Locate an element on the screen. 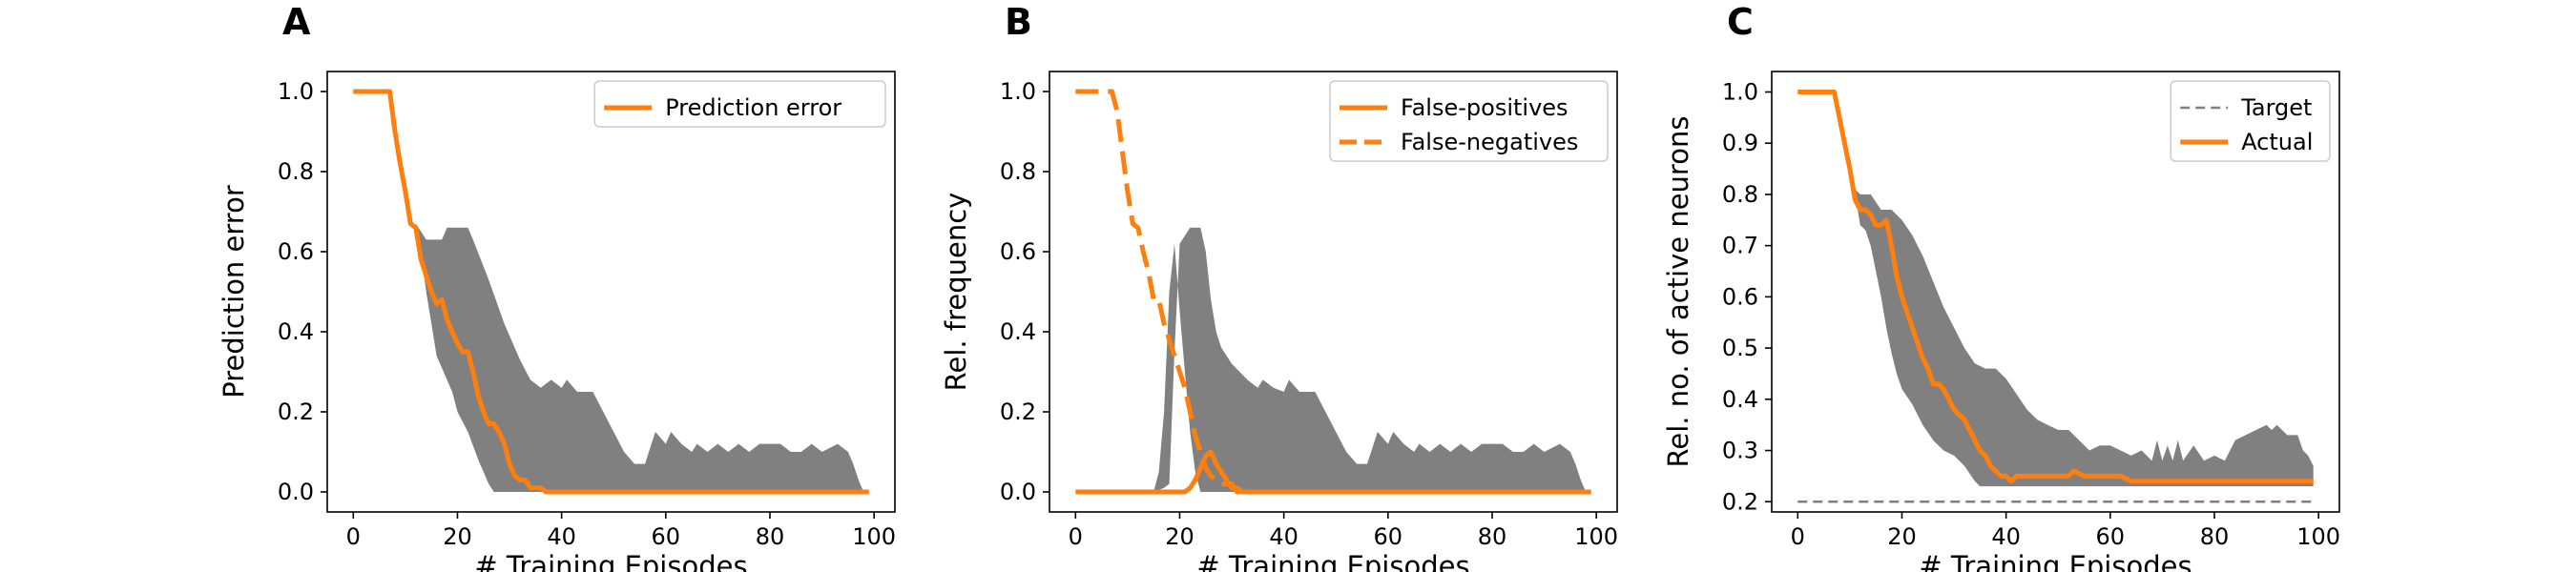 The width and height of the screenshot is (2576, 572). chart-b-ytick-label: 0.4 is located at coordinates (1018, 332).